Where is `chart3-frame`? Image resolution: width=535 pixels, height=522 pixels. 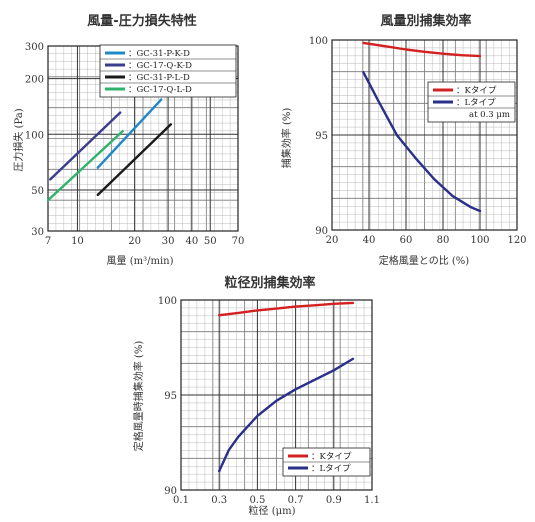
chart3-frame is located at coordinates (276, 395).